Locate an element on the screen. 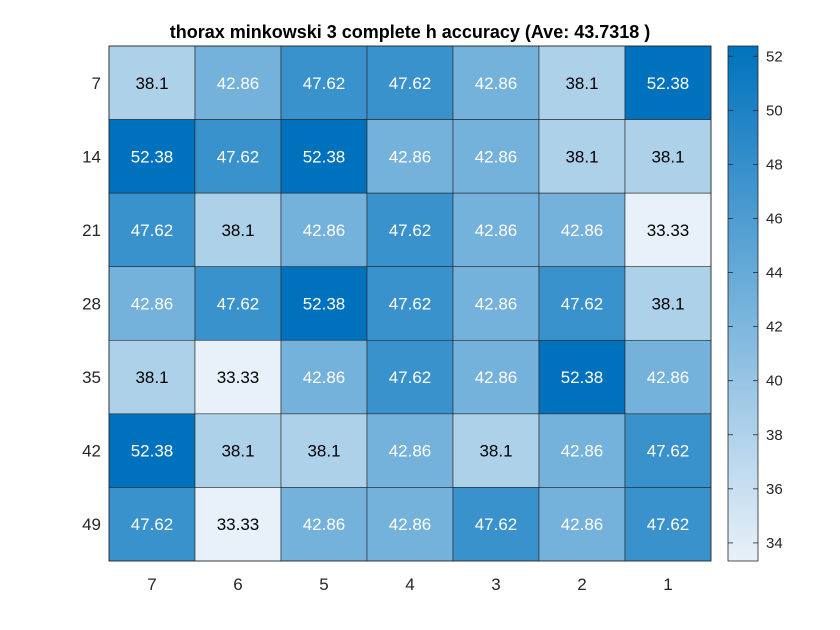 The height and width of the screenshot is (630, 840). colorbar-tick-label: 38 is located at coordinates (774, 435).